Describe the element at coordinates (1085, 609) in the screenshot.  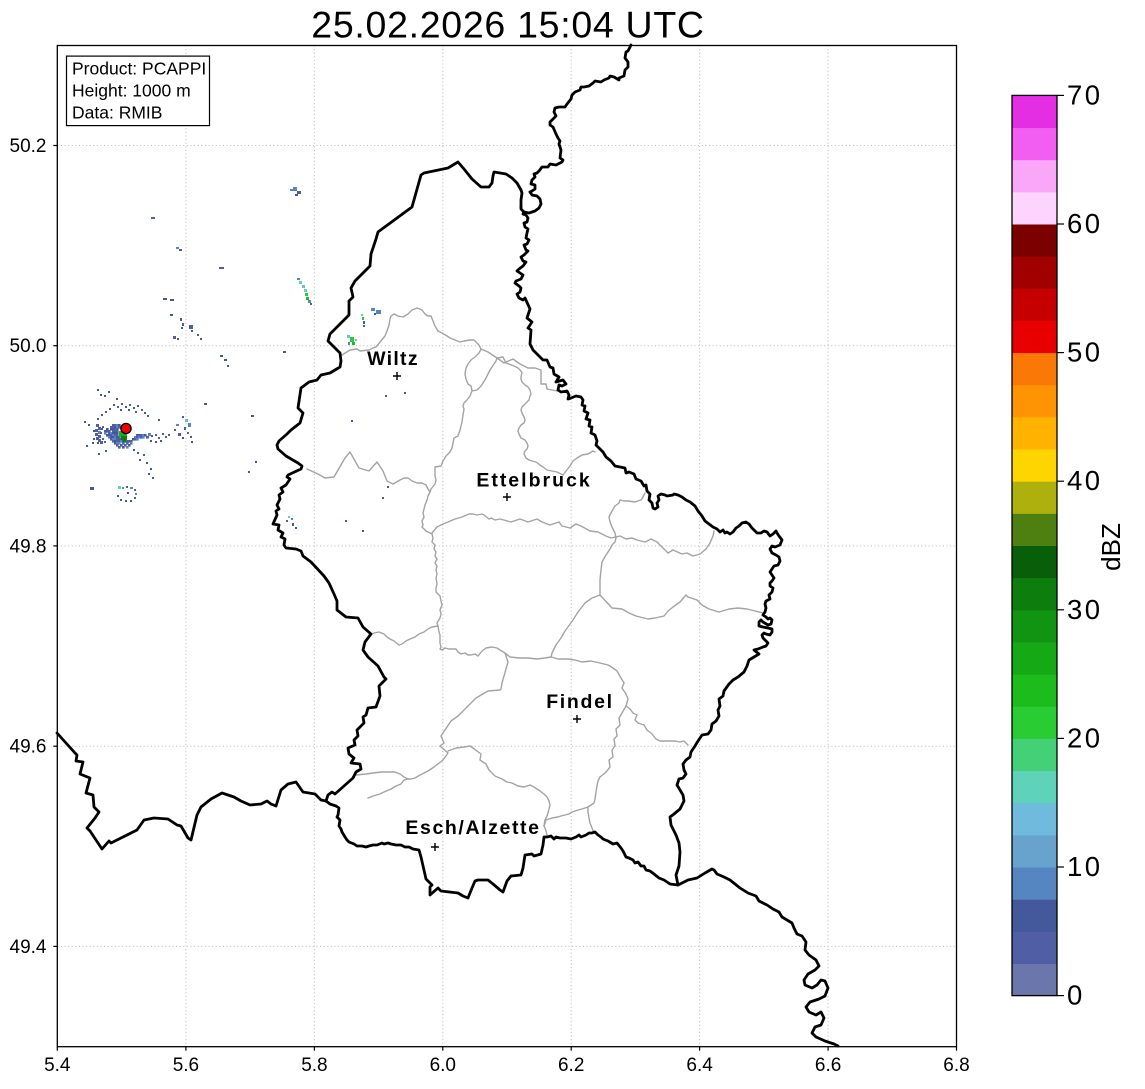
I see `svg-text: 30` at that location.